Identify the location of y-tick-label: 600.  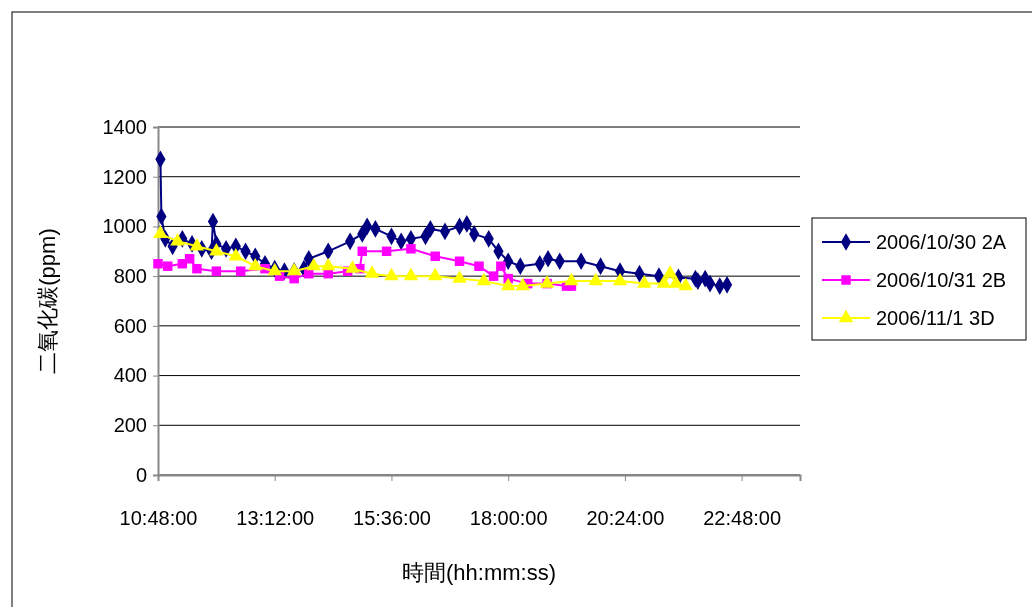
(130, 325).